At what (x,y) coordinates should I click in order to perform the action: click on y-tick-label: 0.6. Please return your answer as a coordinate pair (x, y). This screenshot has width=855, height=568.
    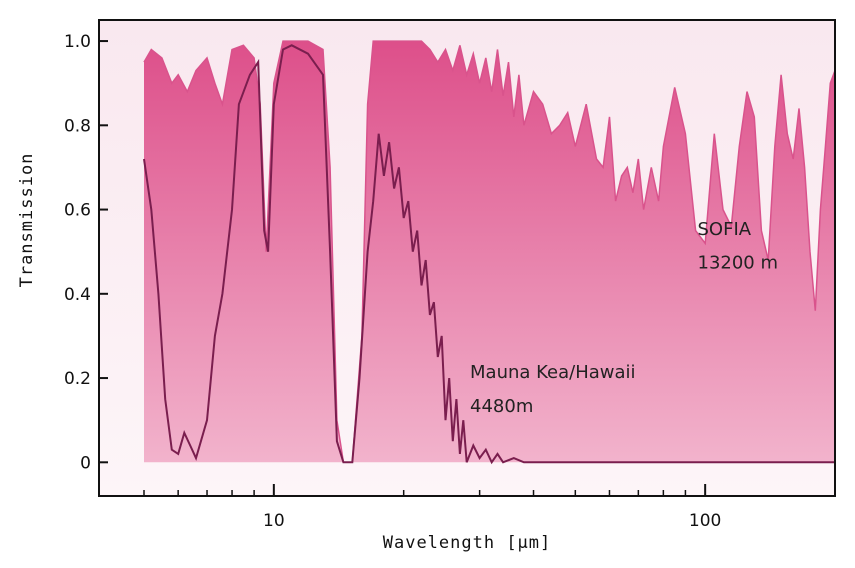
    Looking at the image, I should click on (77, 211).